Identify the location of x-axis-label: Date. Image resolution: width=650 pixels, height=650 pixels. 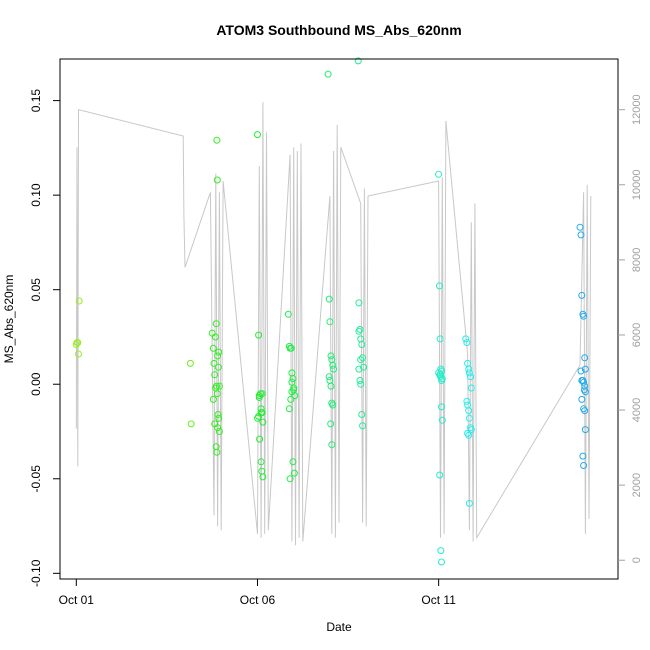
(339, 627).